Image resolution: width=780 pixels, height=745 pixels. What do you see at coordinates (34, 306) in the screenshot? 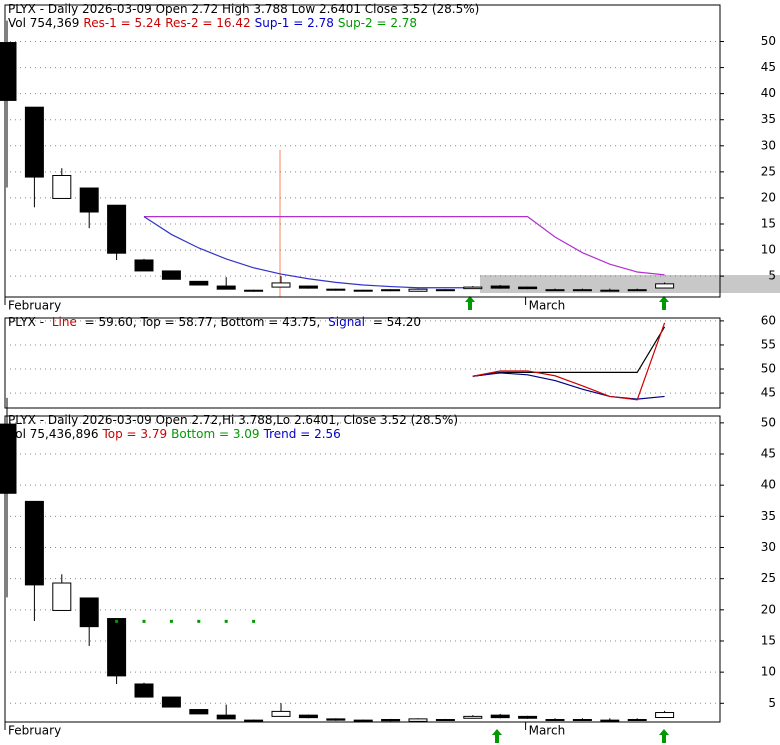
I see `x-tick-label: February` at bounding box center [34, 306].